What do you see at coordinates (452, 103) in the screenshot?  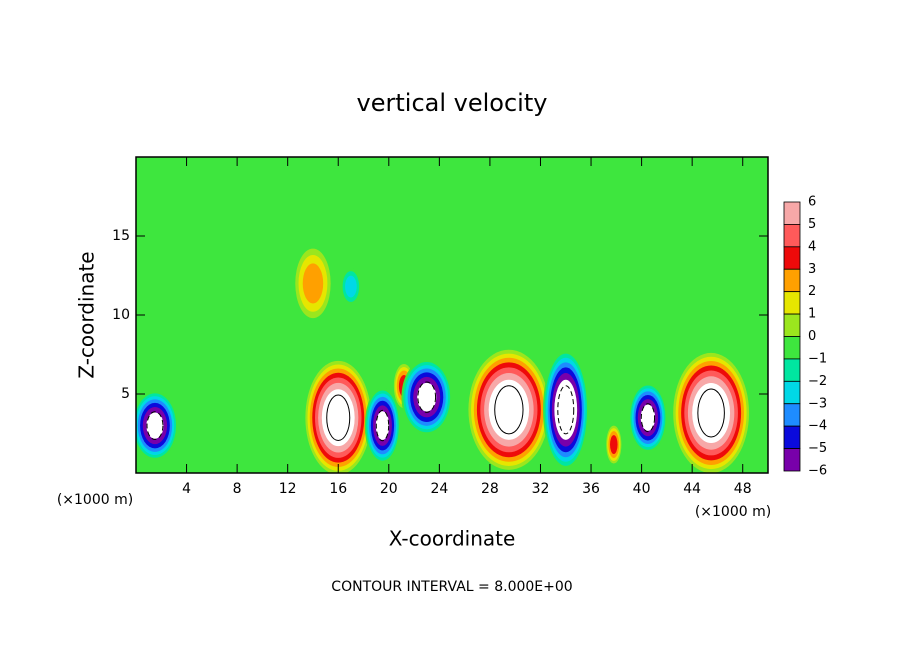 I see `chart-title: vertical velocity` at bounding box center [452, 103].